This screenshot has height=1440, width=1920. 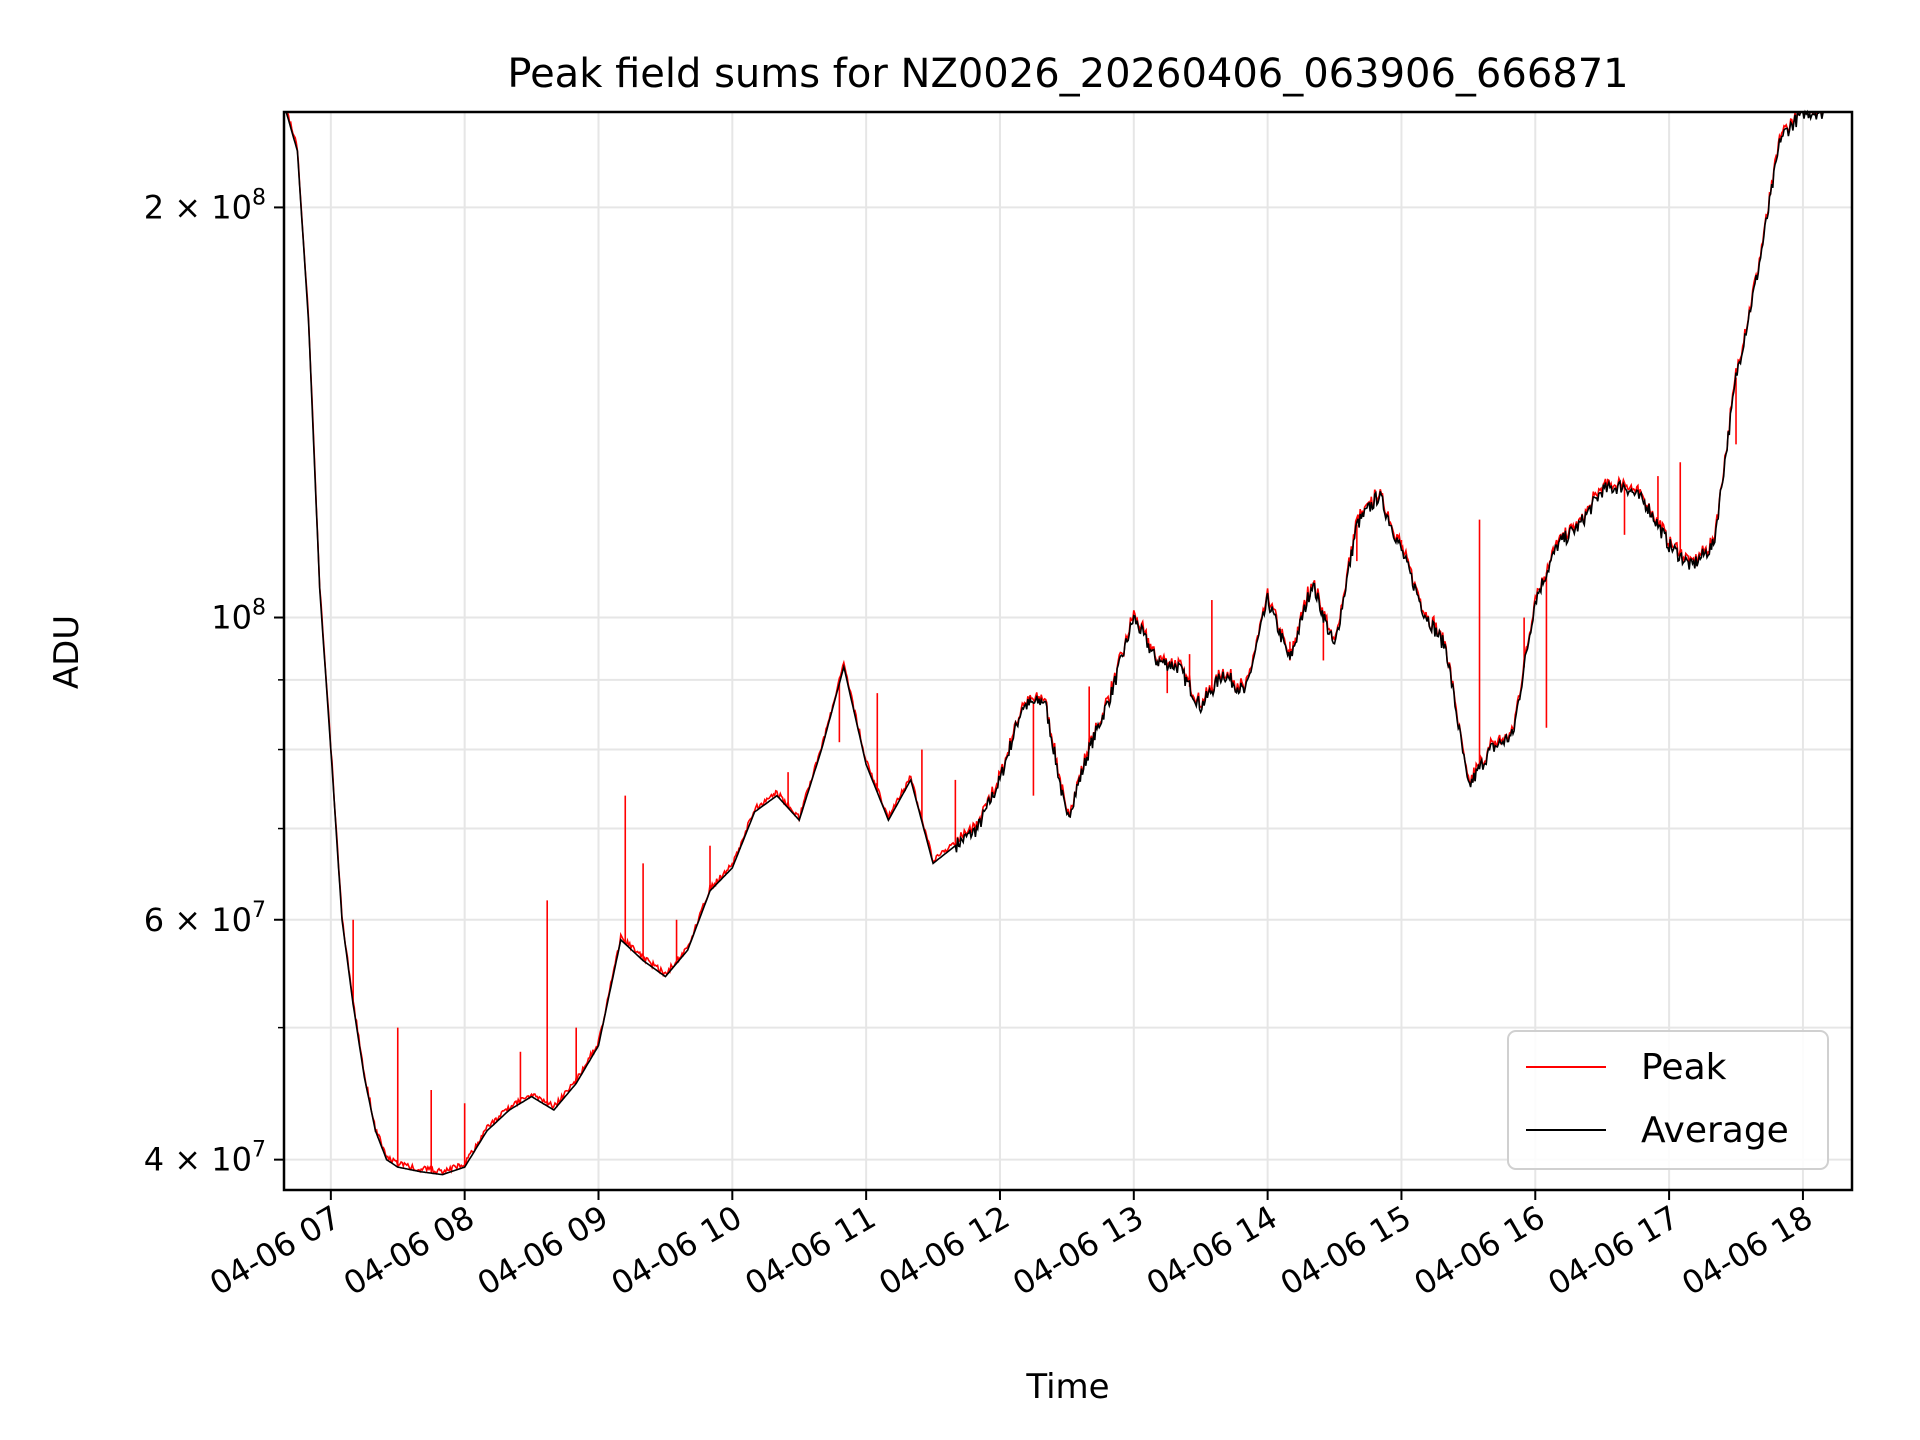 What do you see at coordinates (275, 1250) in the screenshot?
I see `x-tick-label: 04-06 07` at bounding box center [275, 1250].